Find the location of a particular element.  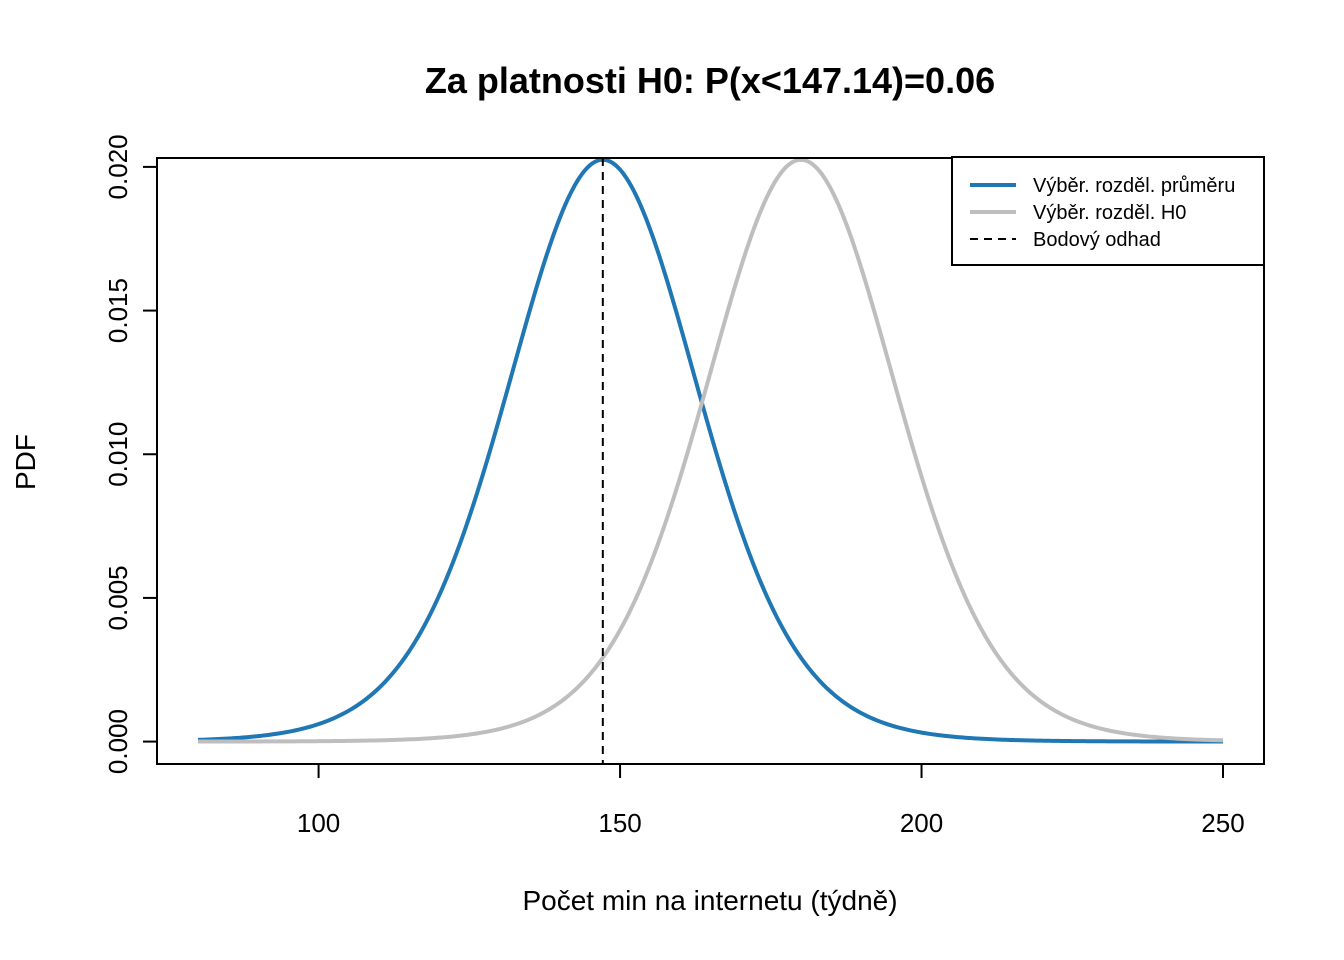

legend-label-vyber-rozdel-prumeru: Výběr. rozděl. průměru is located at coordinates (1134, 186).